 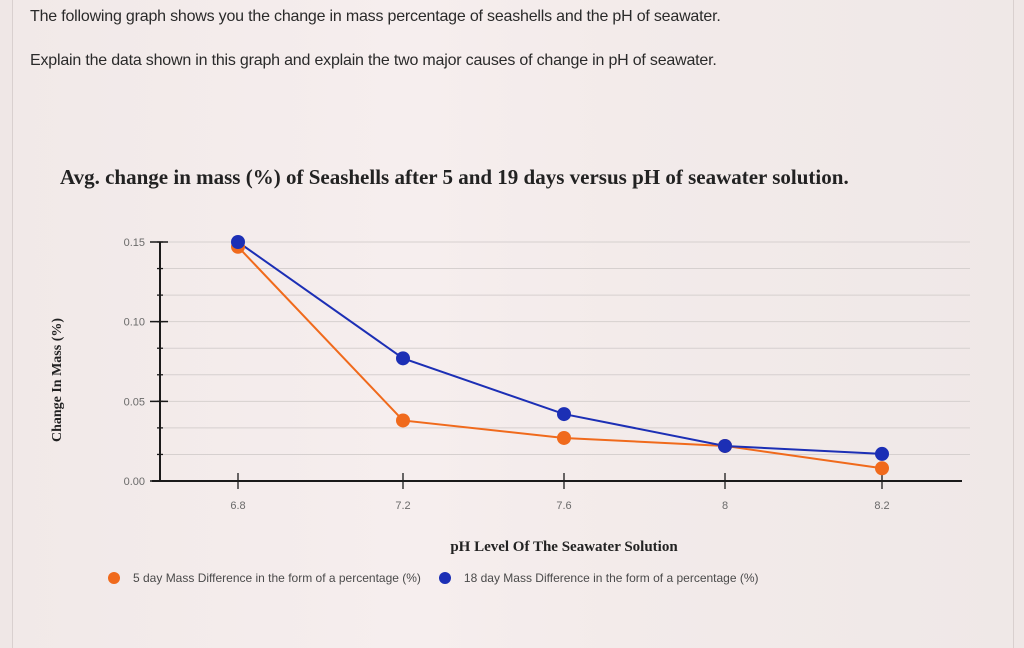 I want to click on x-tick-label: 7.2, so click(x=402, y=506).